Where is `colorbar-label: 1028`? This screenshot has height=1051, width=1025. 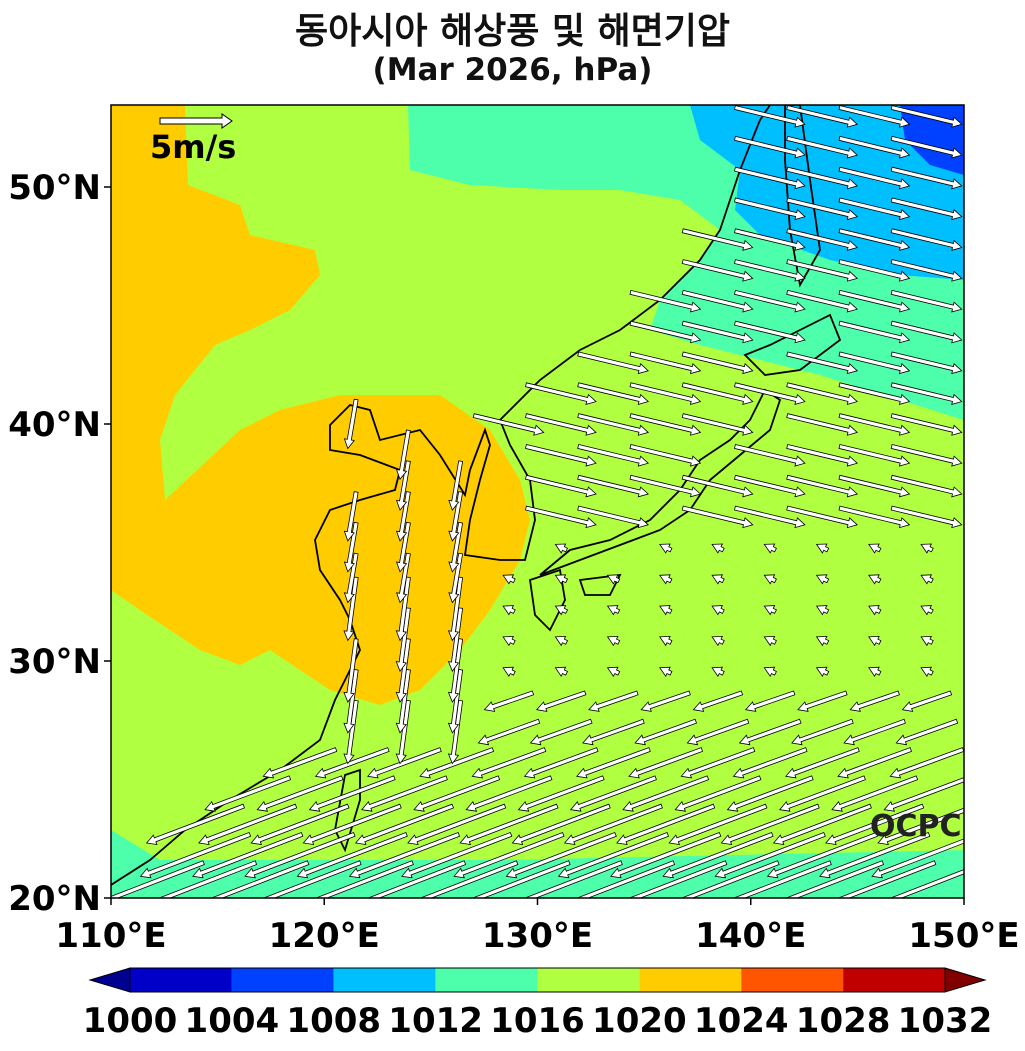
colorbar-label: 1028 is located at coordinates (843, 1021).